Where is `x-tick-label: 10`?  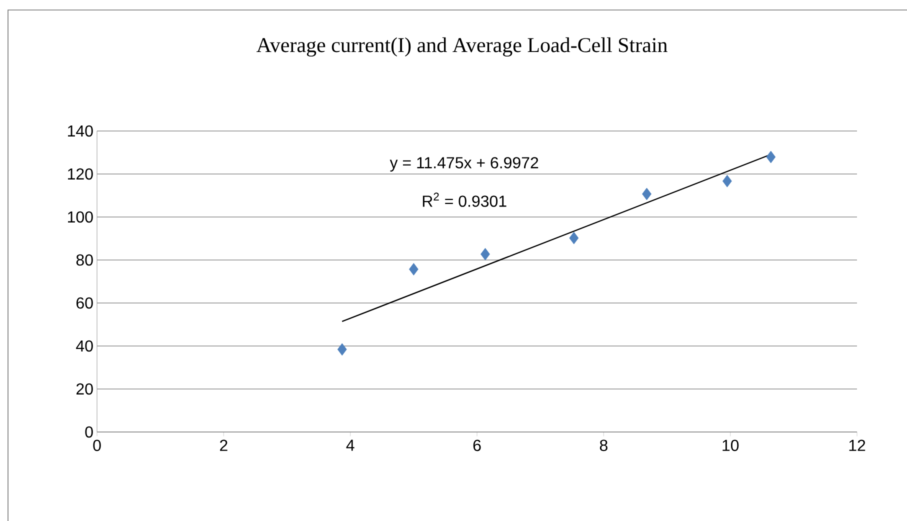
x-tick-label: 10 is located at coordinates (730, 446).